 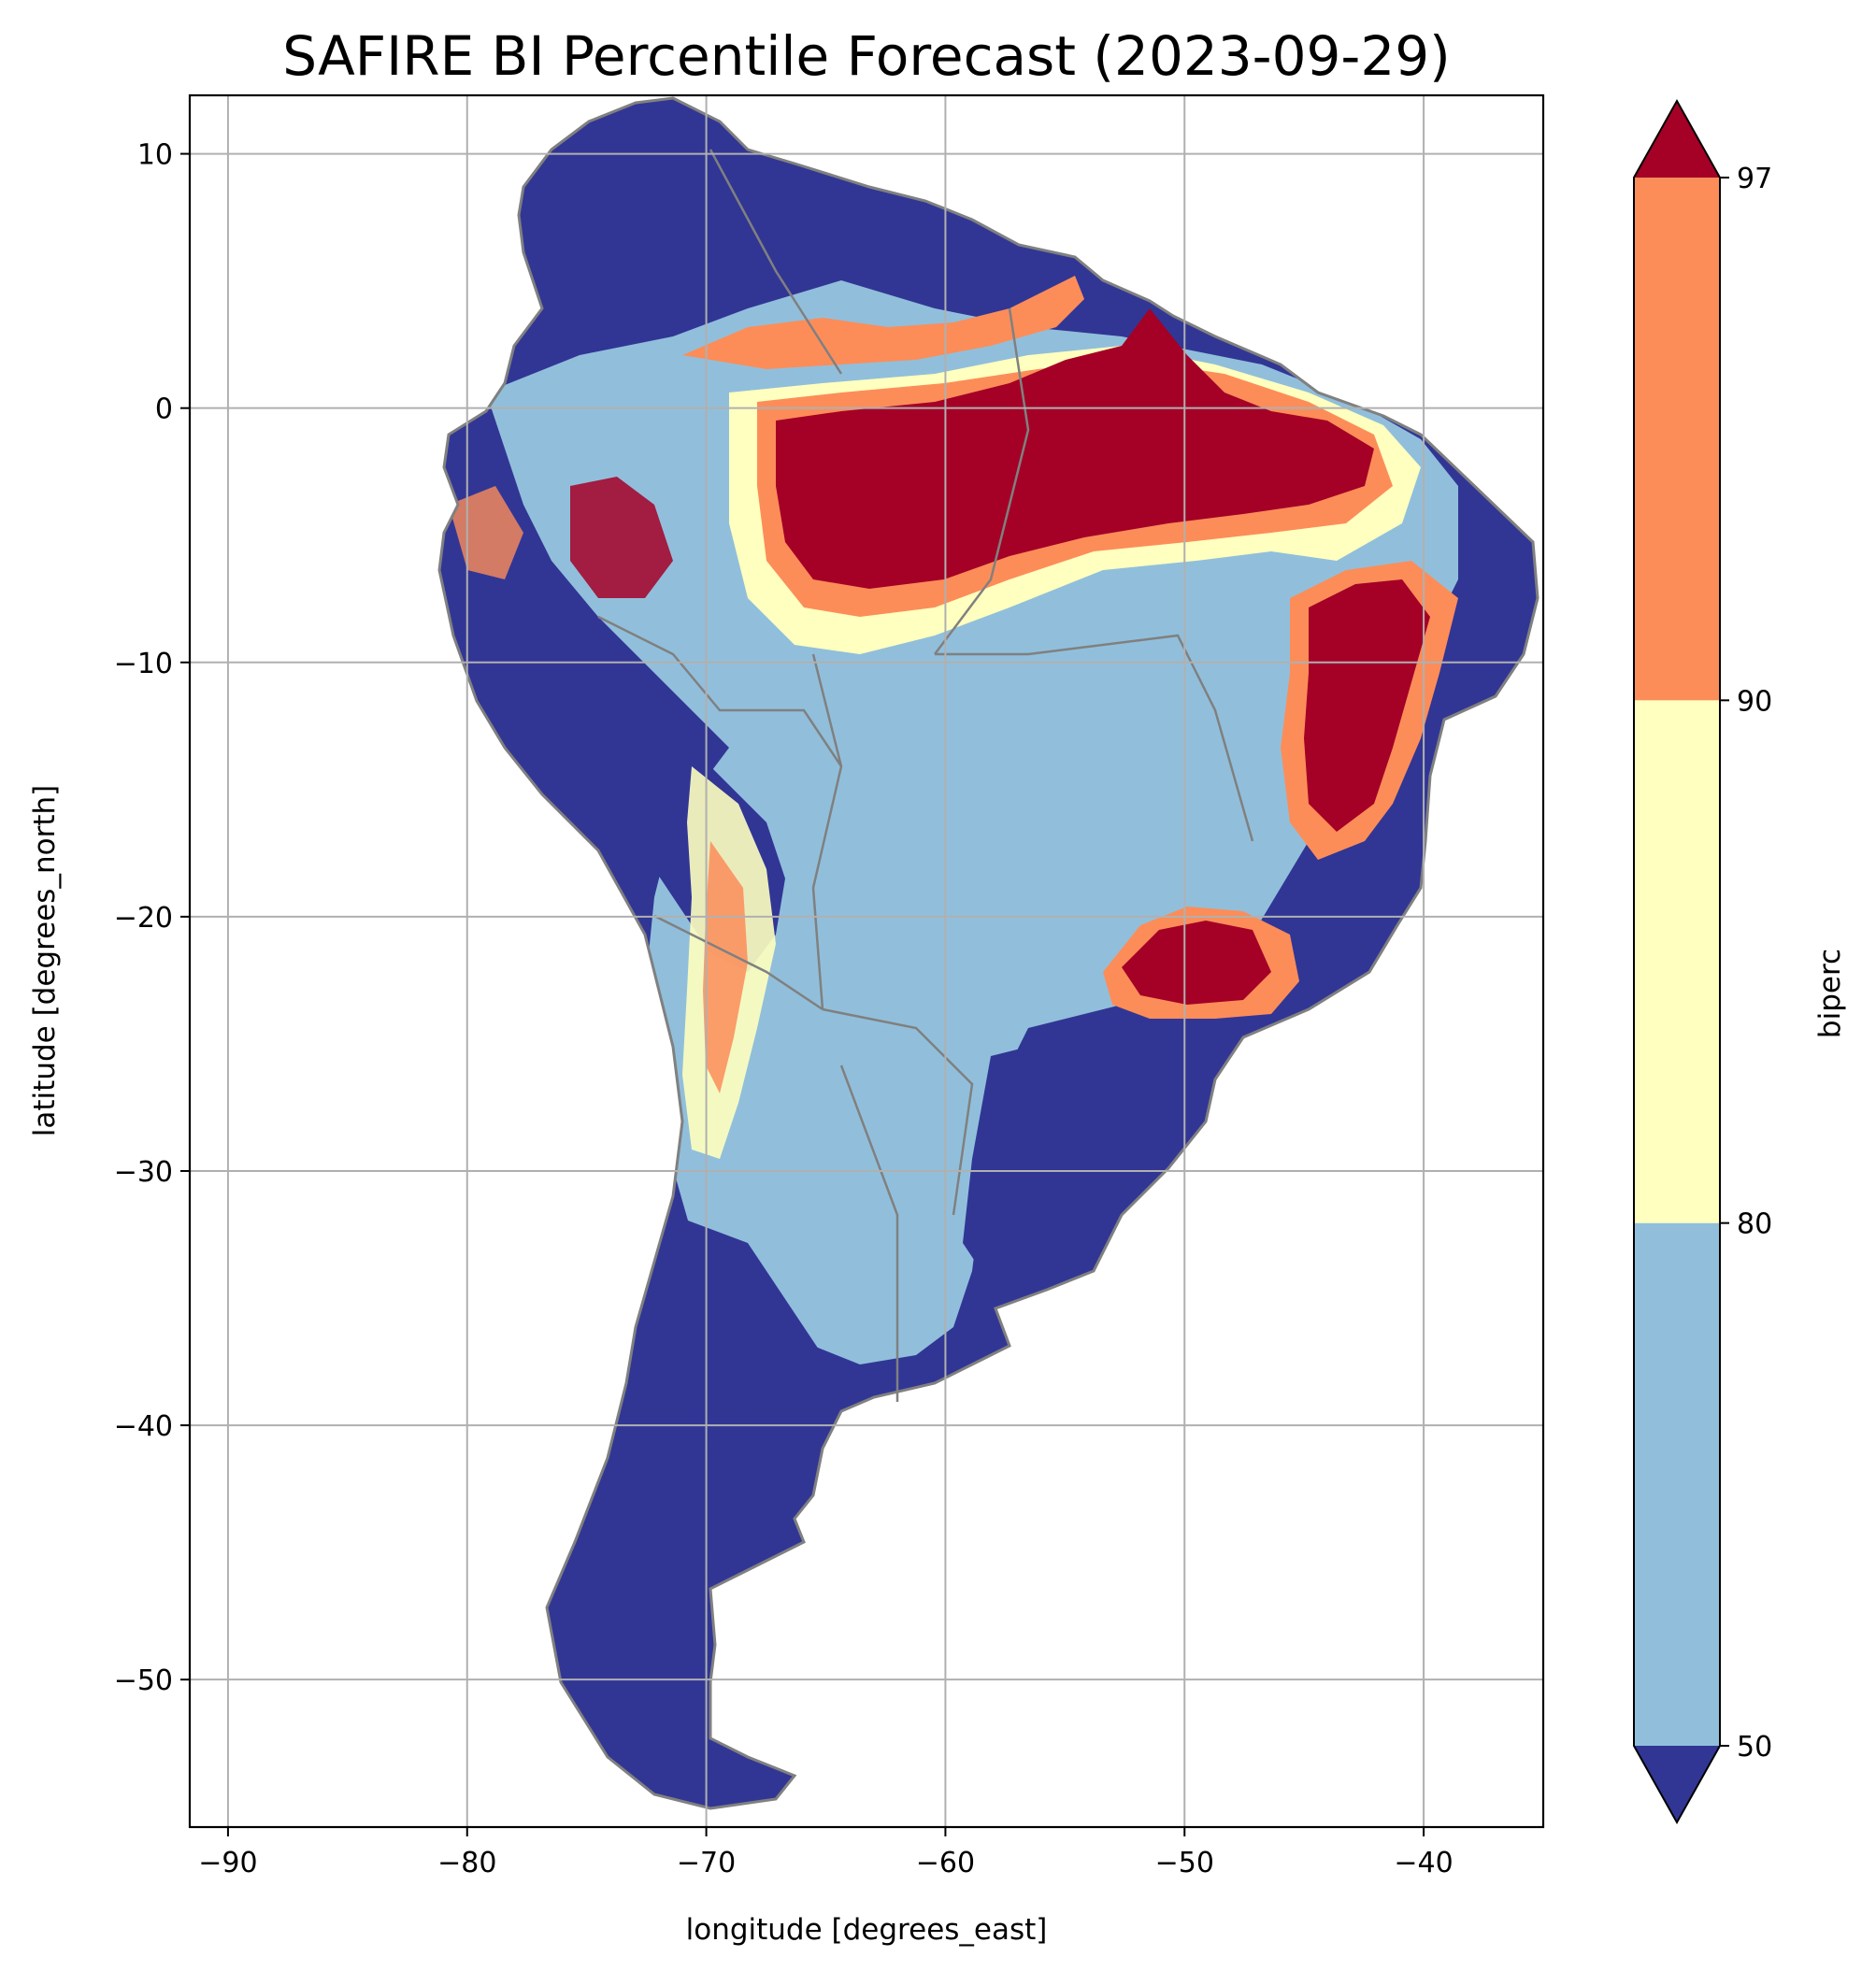 I want to click on x-tick-label: −90, so click(x=228, y=1863).